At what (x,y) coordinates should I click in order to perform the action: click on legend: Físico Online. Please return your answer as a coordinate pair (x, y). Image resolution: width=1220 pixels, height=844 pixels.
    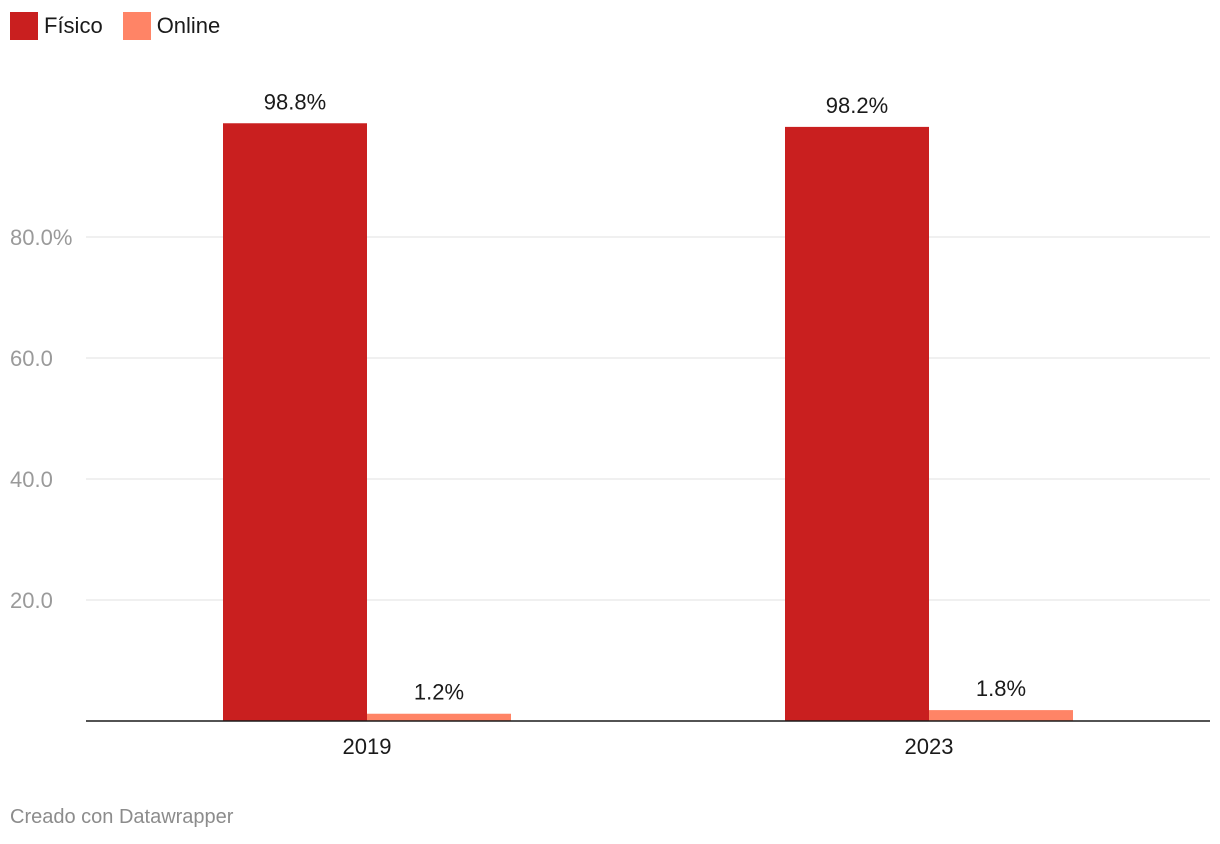
    Looking at the image, I should click on (125, 26).